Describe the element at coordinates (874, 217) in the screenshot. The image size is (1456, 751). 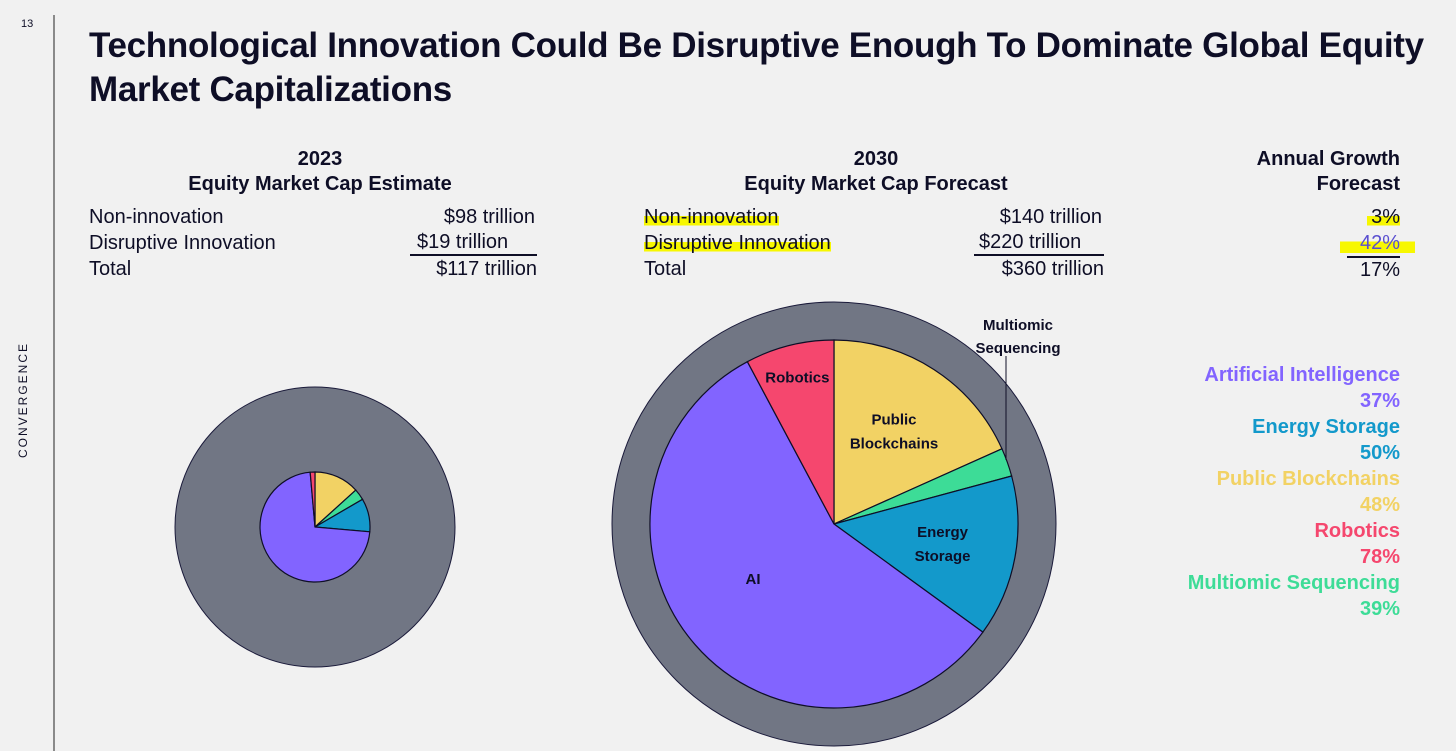
I see `table-row: Non-innovation $140 trillion` at that location.